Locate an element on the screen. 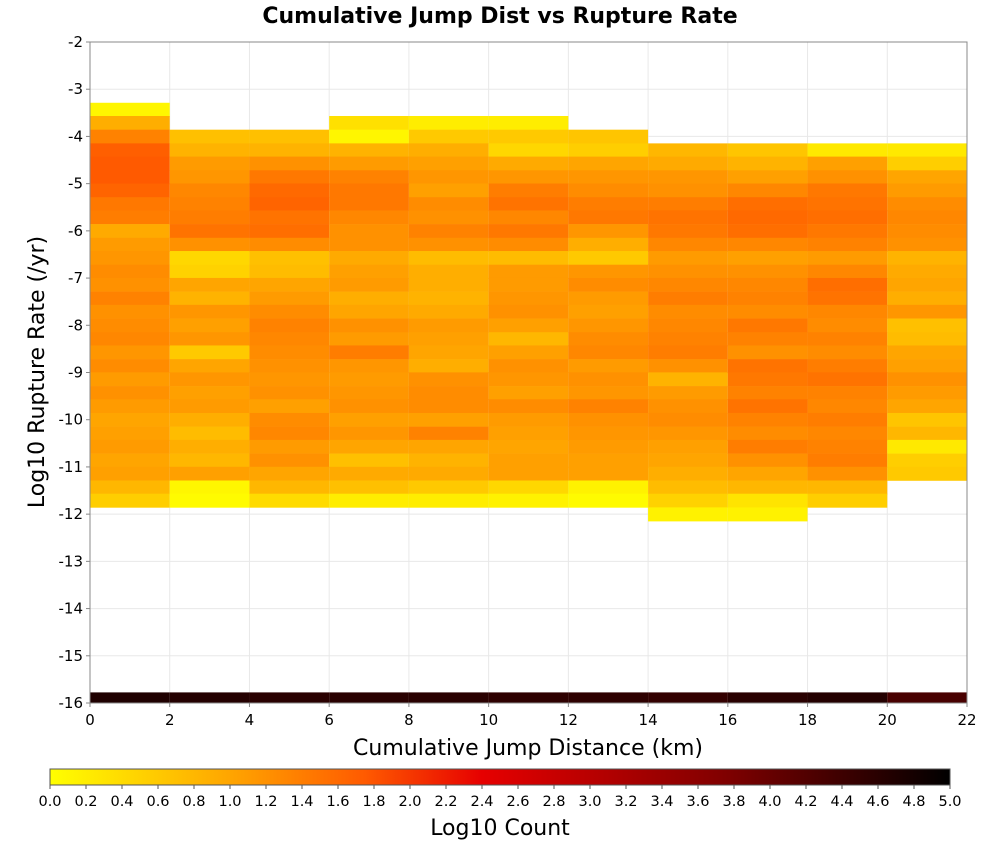 The height and width of the screenshot is (850, 1000). y-tick-label: -6 is located at coordinates (75, 231).